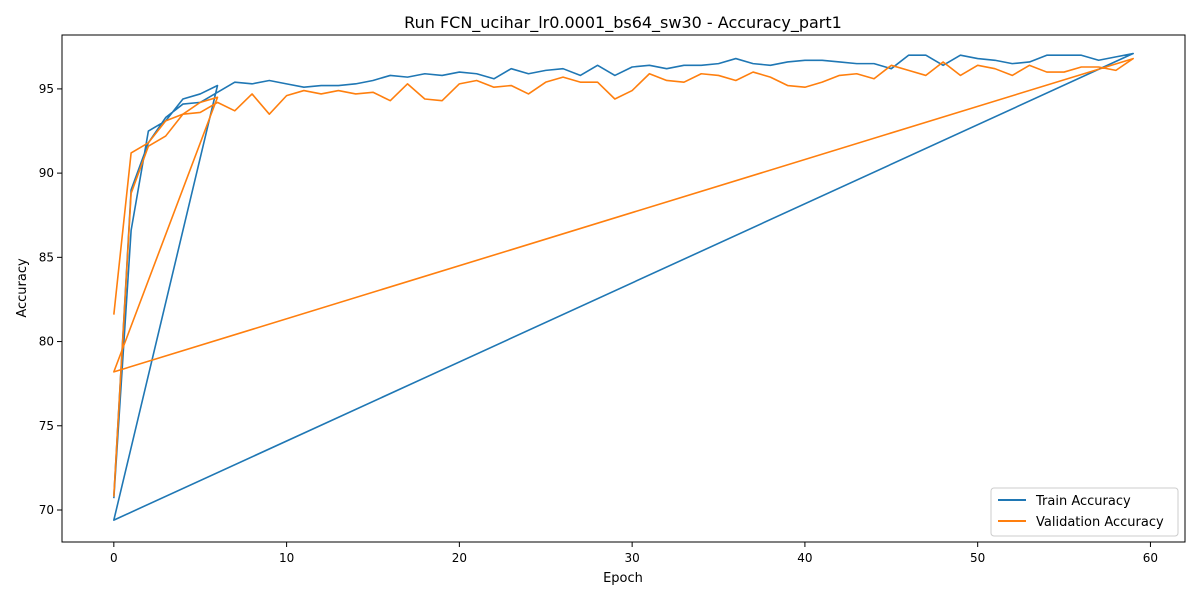 The image size is (1200, 600). Describe the element at coordinates (114, 558) in the screenshot. I see `x-tick-label: 0` at that location.